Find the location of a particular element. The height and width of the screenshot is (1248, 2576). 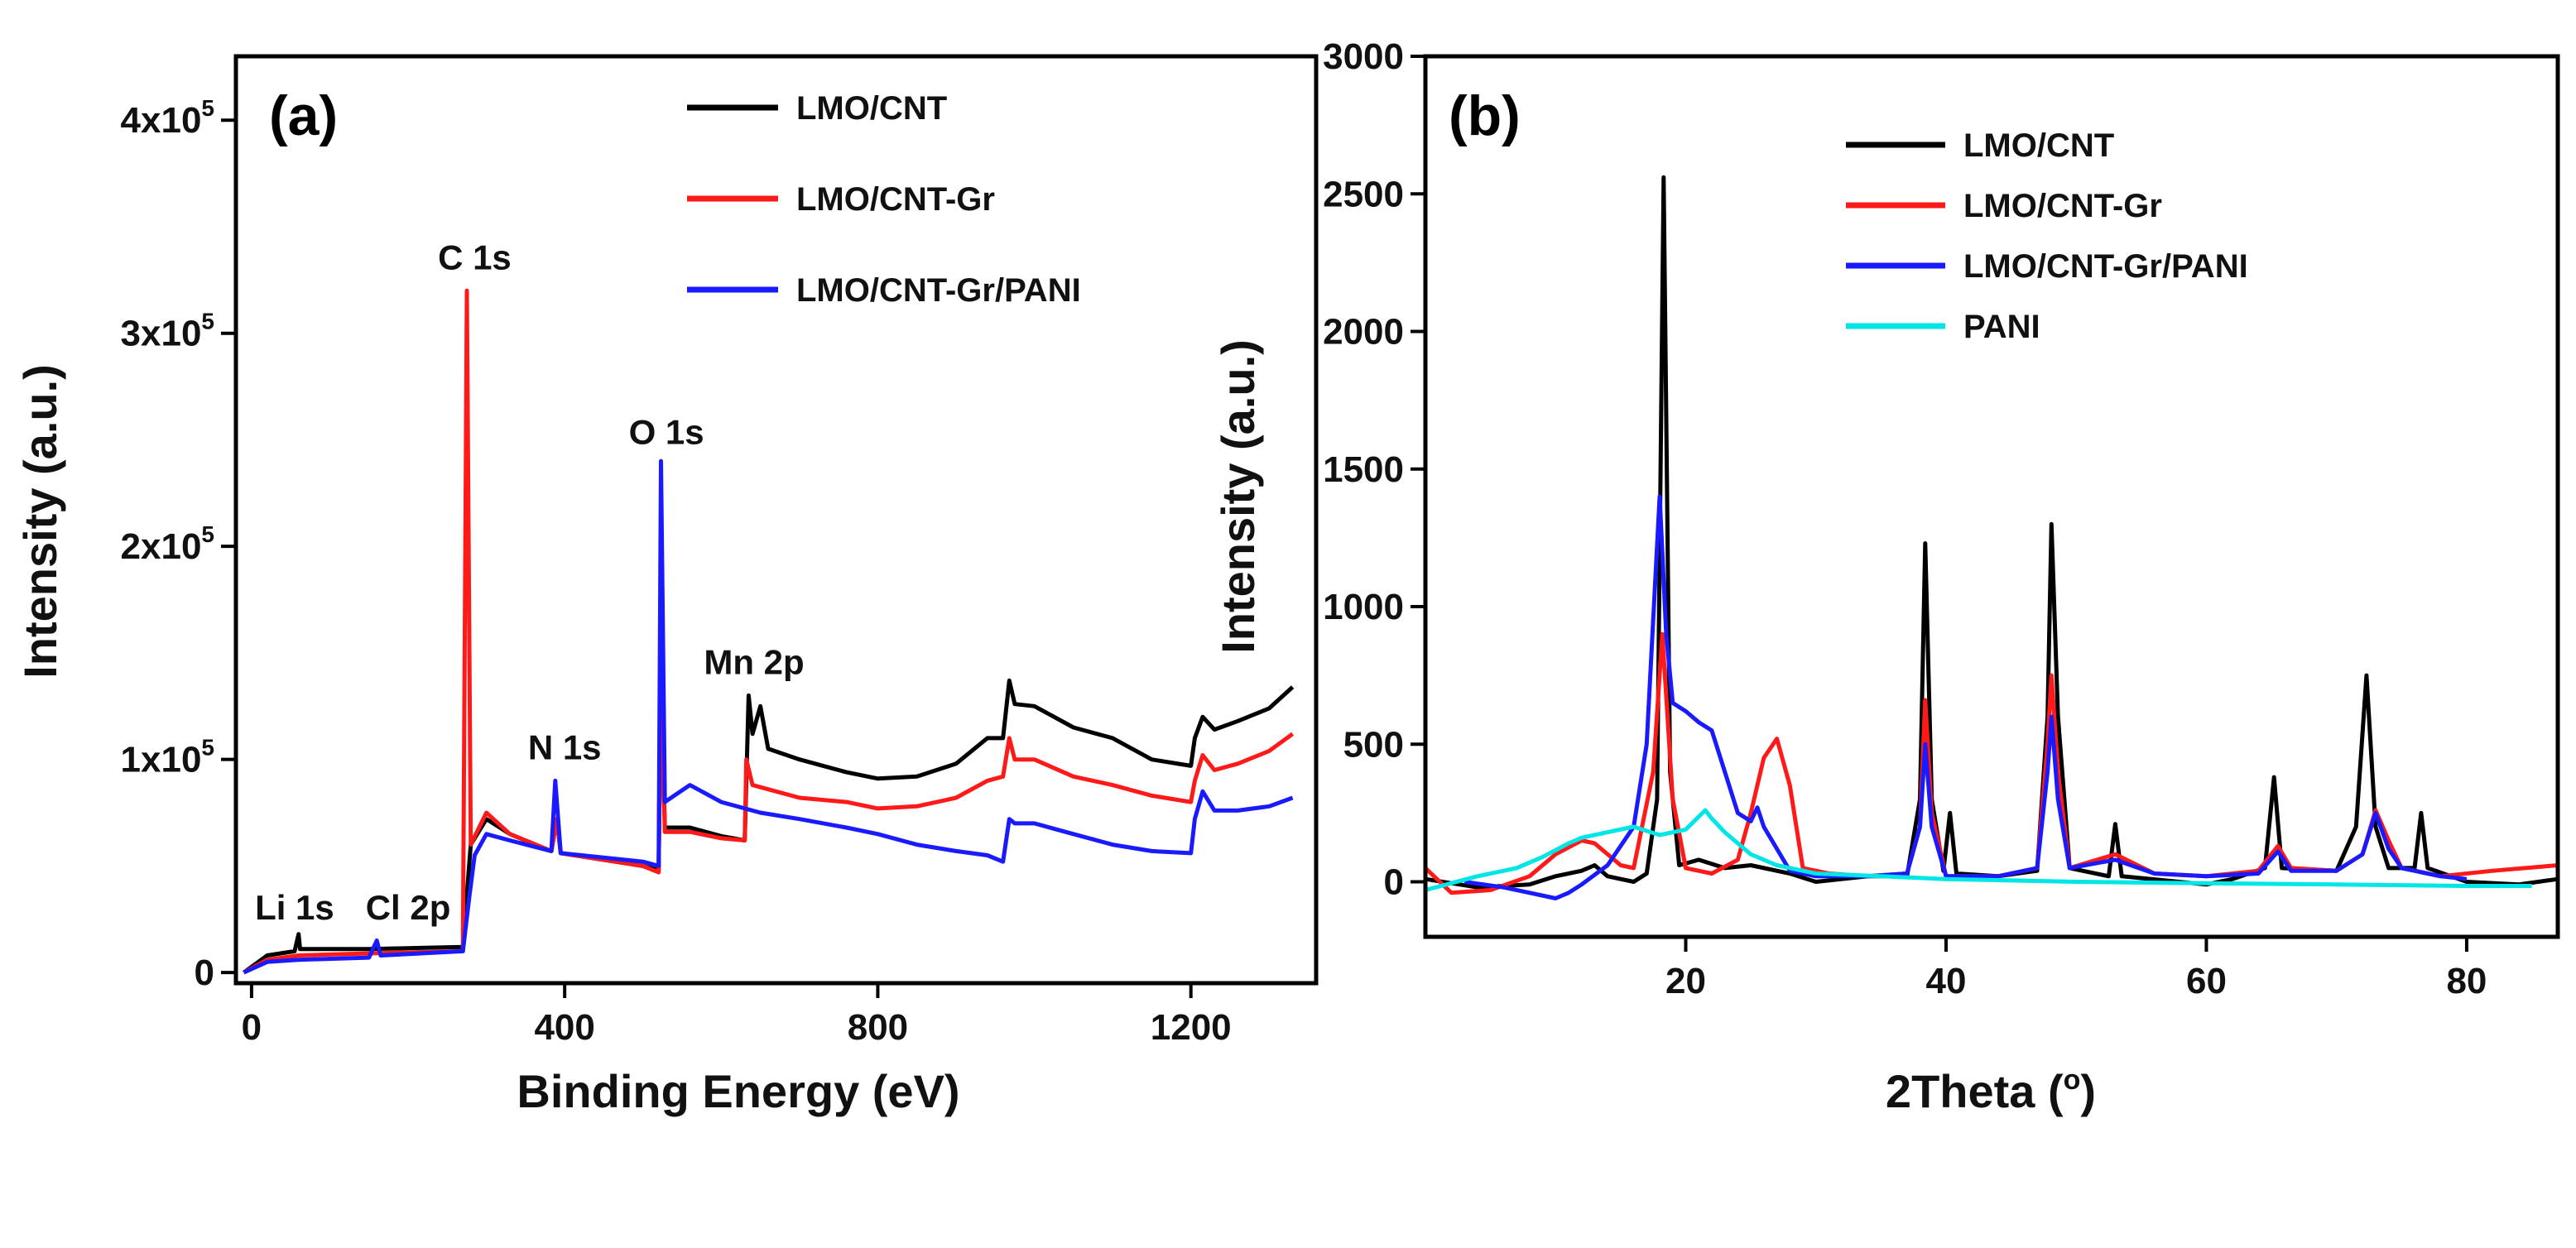

x-axis-label-main: 2Theta ( is located at coordinates (1975, 1091).